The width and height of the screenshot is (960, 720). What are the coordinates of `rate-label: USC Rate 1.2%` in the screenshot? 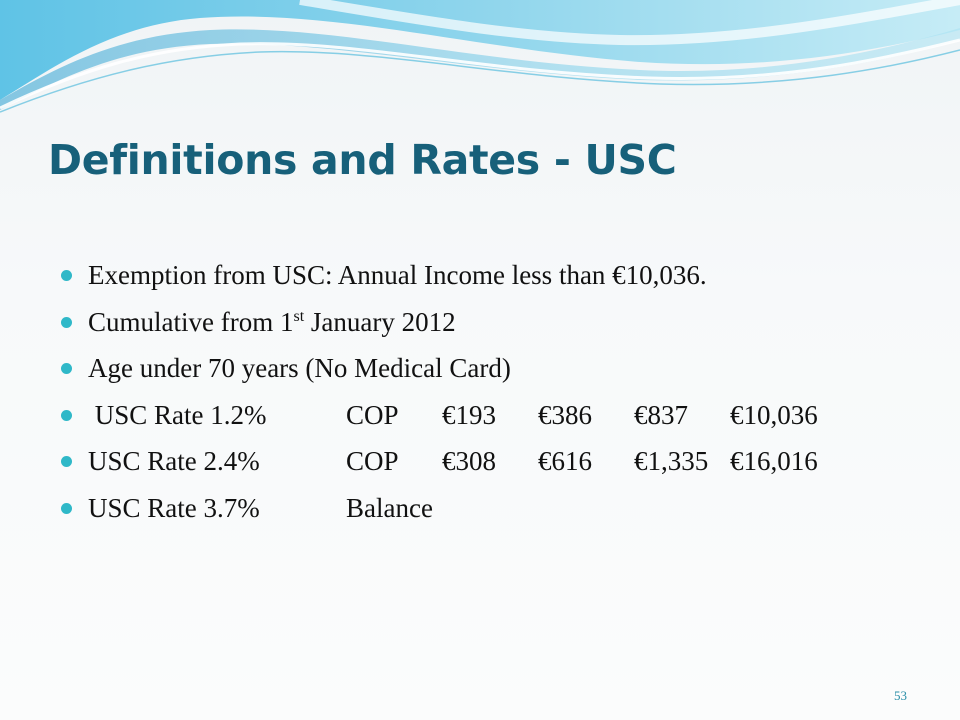 It's located at (177, 414).